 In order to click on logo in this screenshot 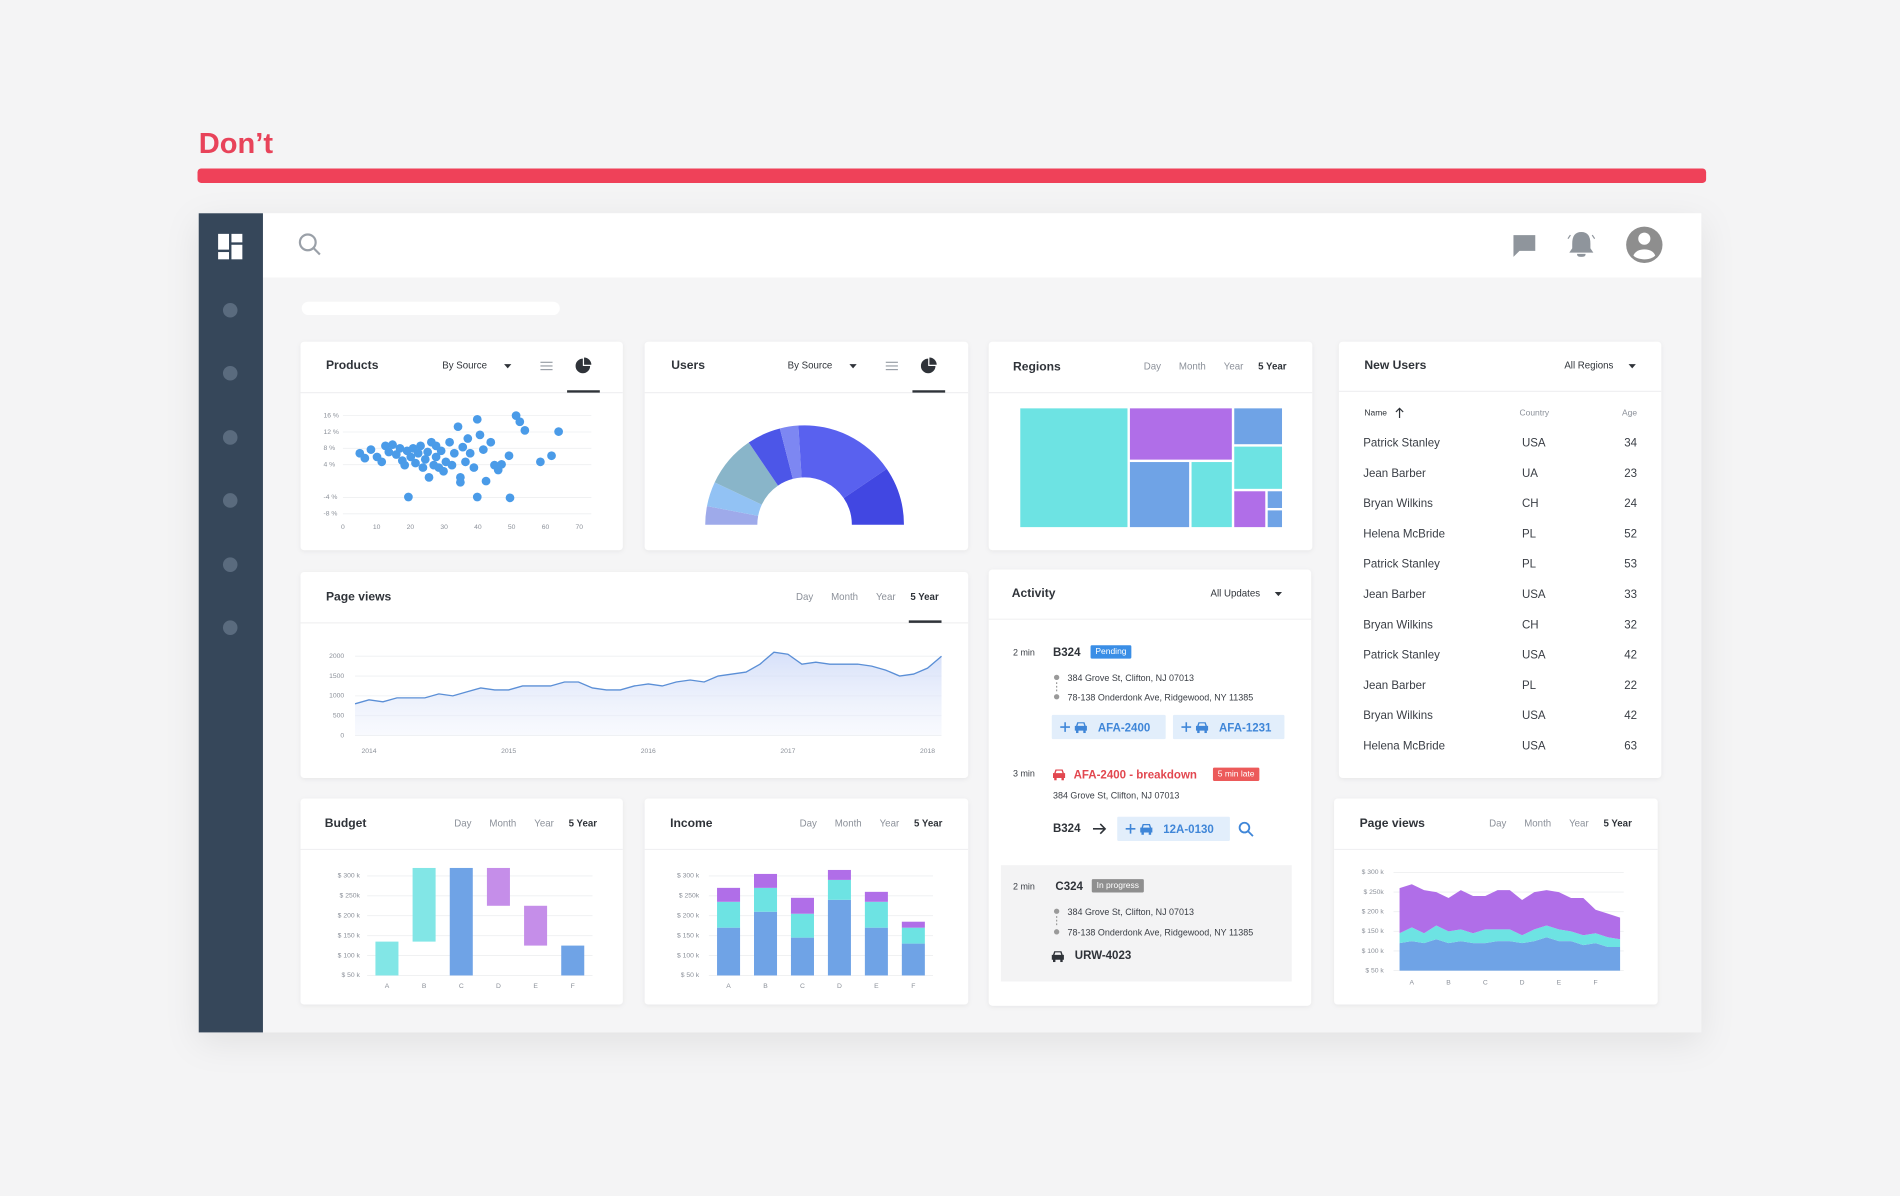, I will do `click(230, 246)`.